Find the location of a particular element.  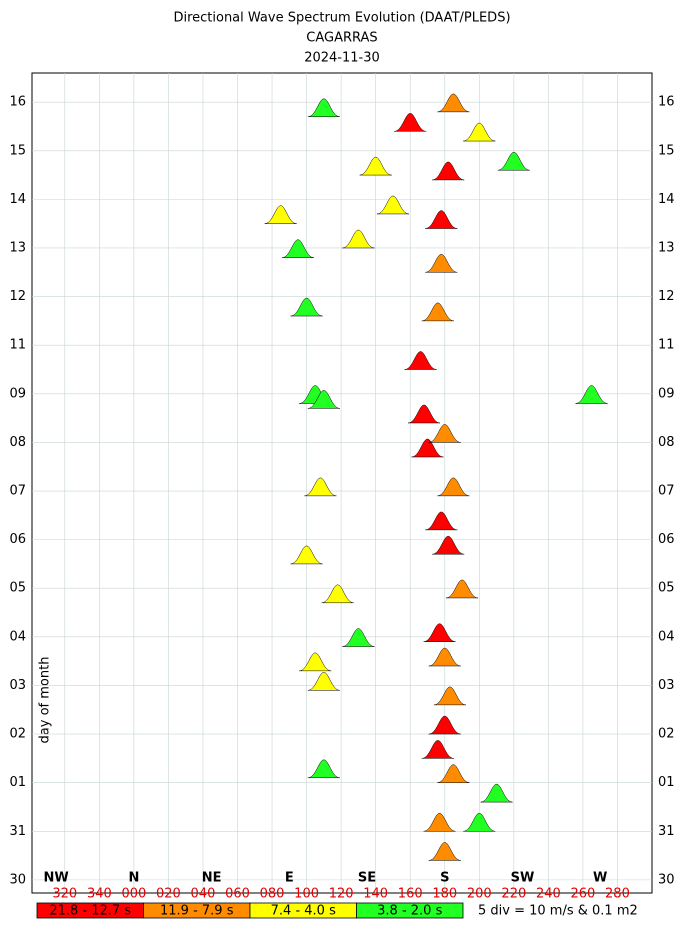

y-tick-label: 13 is located at coordinates (17, 247).